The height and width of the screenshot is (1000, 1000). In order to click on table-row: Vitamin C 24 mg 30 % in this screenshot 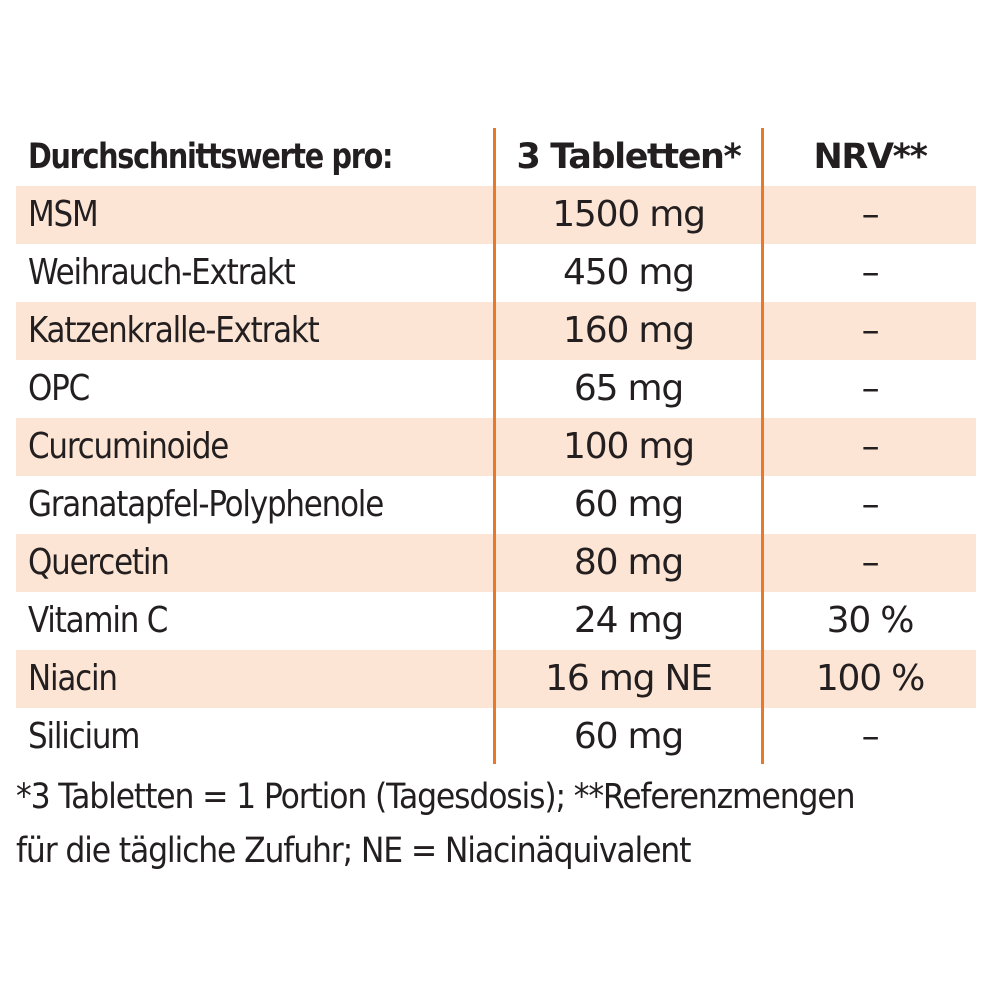, I will do `click(496, 621)`.